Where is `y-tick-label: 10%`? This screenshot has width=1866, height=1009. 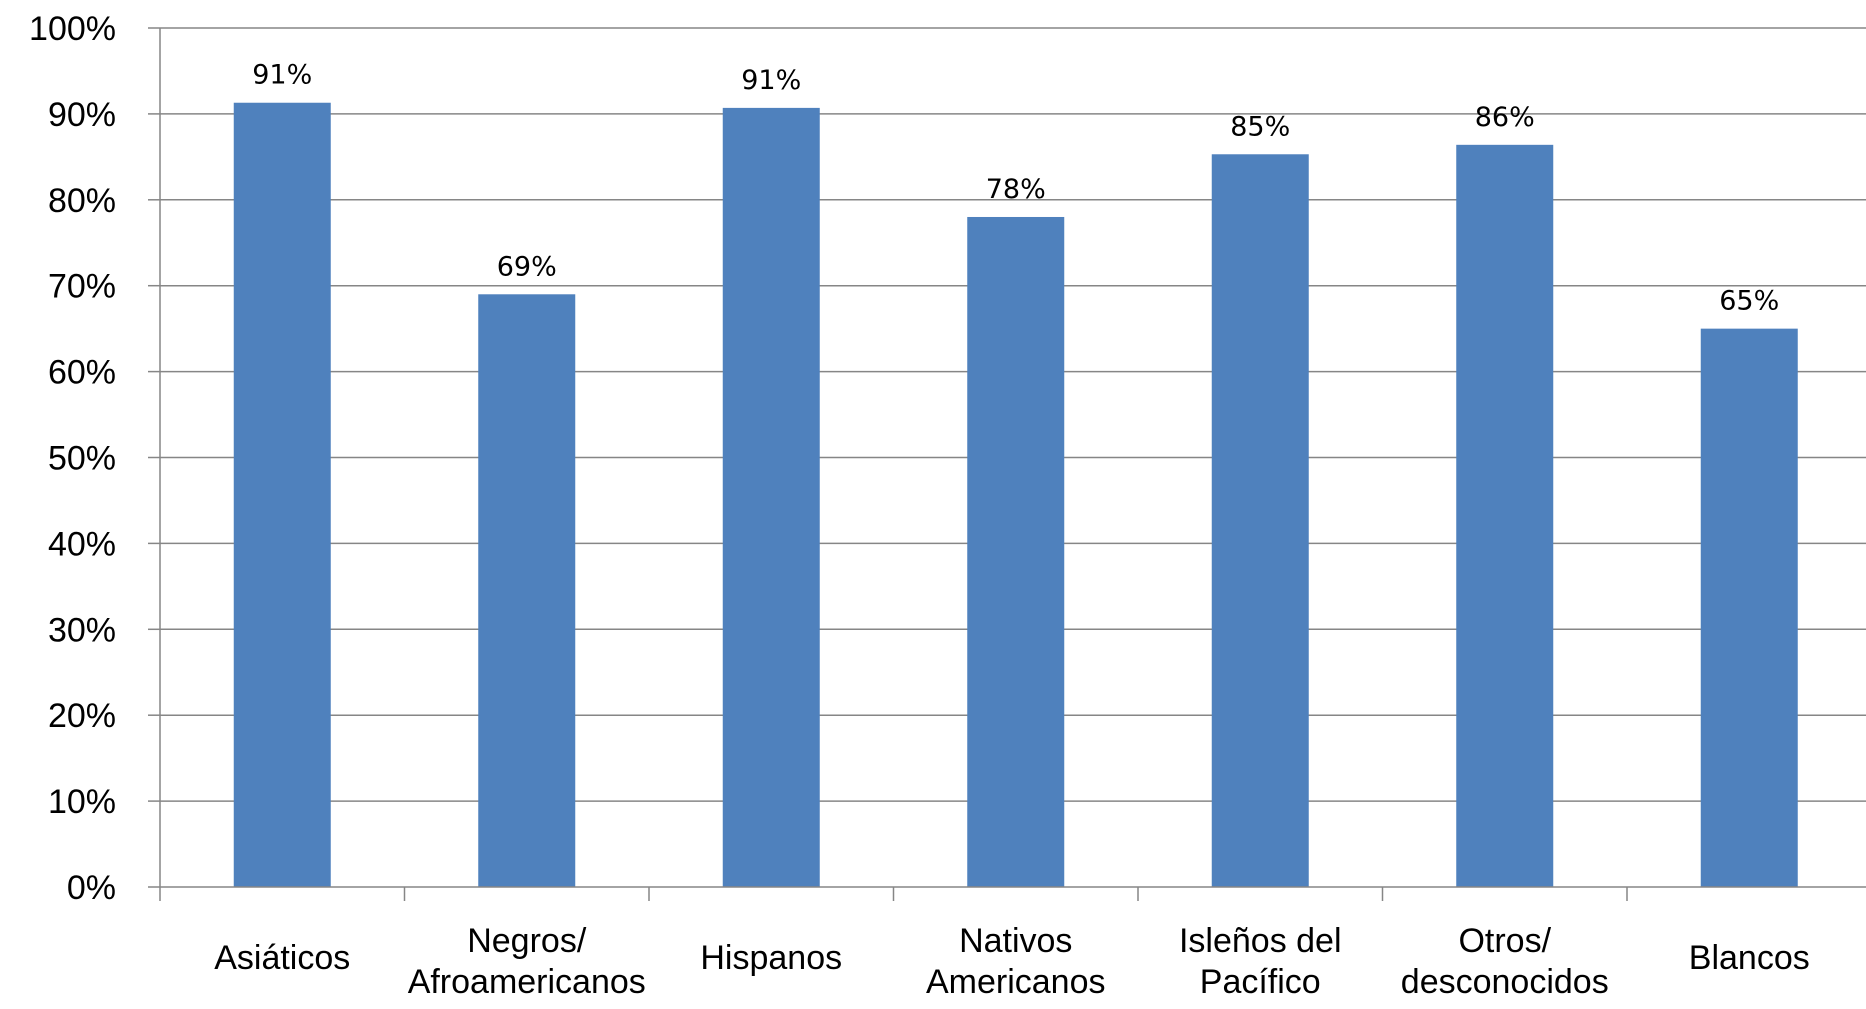 y-tick-label: 10% is located at coordinates (82, 802).